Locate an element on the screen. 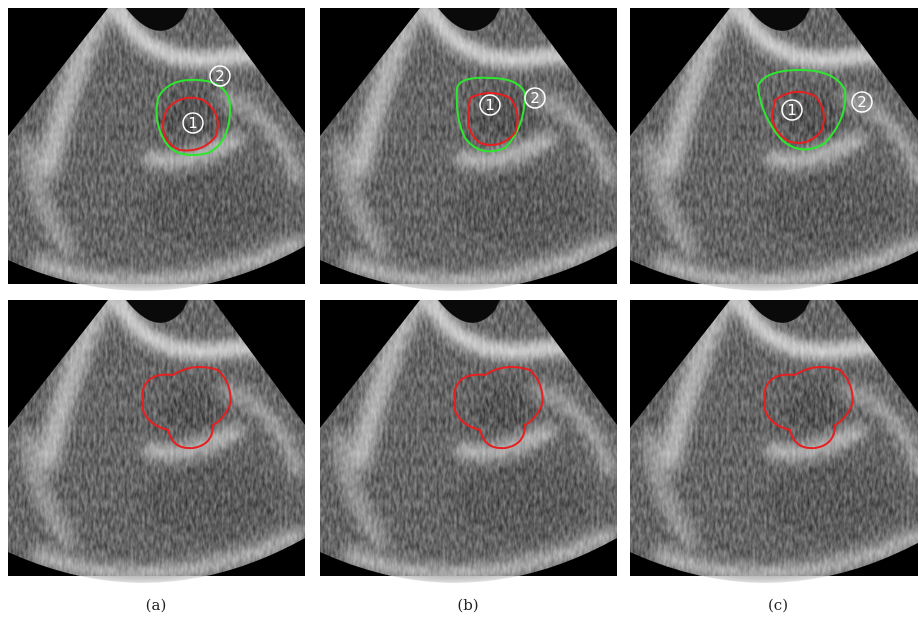  panel-top: 12 is located at coordinates (156, 146).